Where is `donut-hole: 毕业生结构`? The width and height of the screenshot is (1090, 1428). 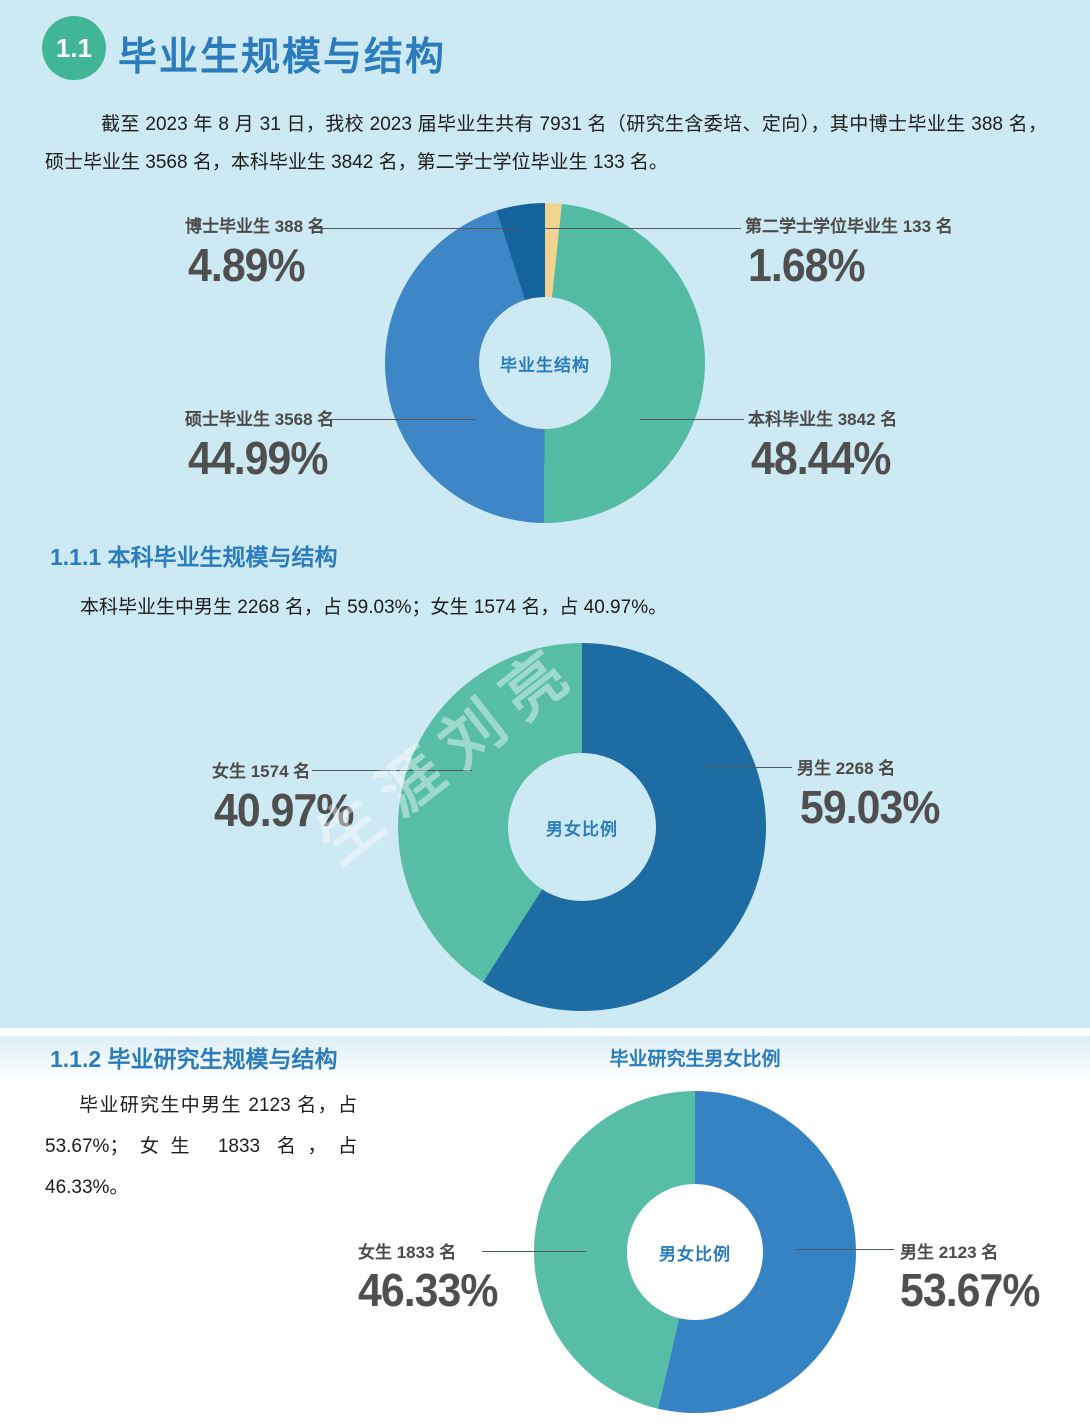 donut-hole: 毕业生结构 is located at coordinates (545, 363).